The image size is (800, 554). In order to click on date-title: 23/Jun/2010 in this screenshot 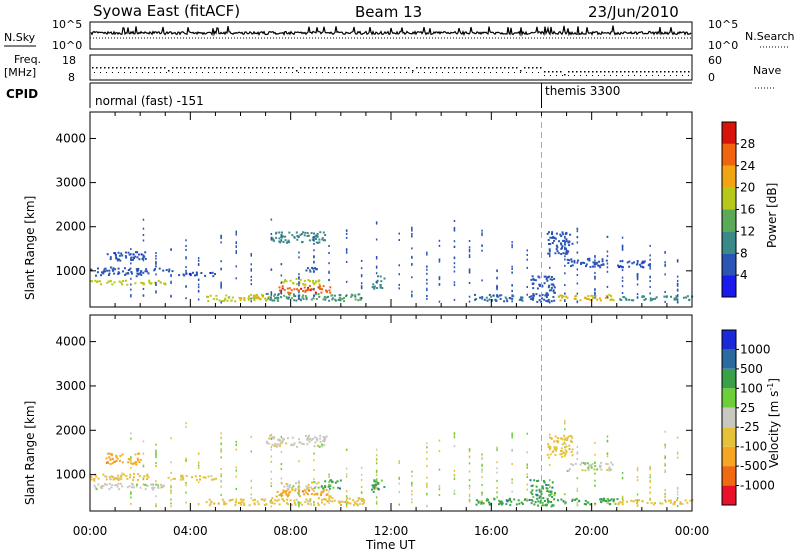, I will do `click(633, 12)`.